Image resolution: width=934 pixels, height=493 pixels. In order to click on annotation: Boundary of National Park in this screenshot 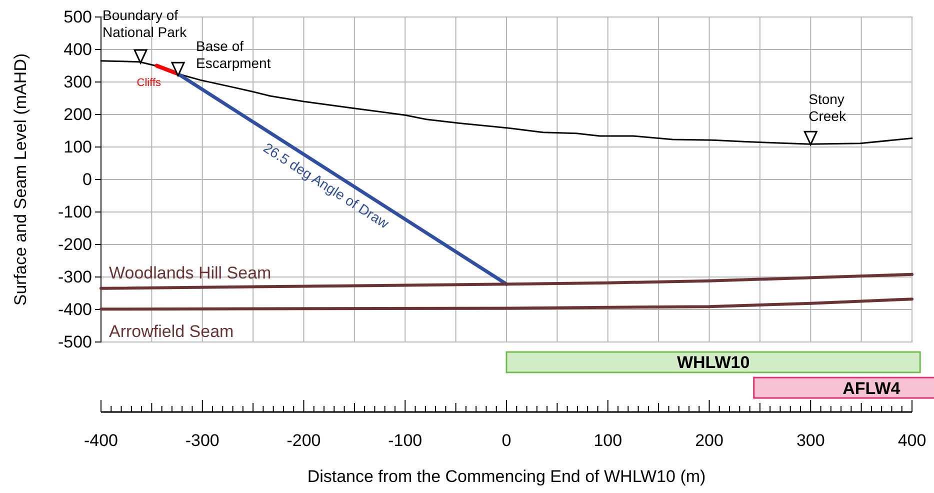, I will do `click(145, 23)`.